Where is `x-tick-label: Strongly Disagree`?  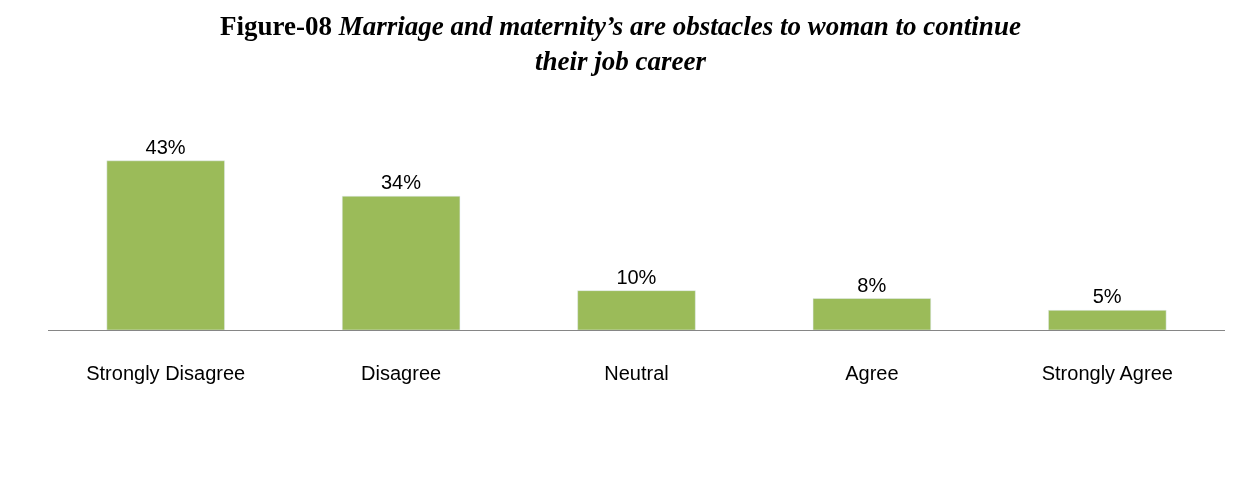 x-tick-label: Strongly Disagree is located at coordinates (166, 373).